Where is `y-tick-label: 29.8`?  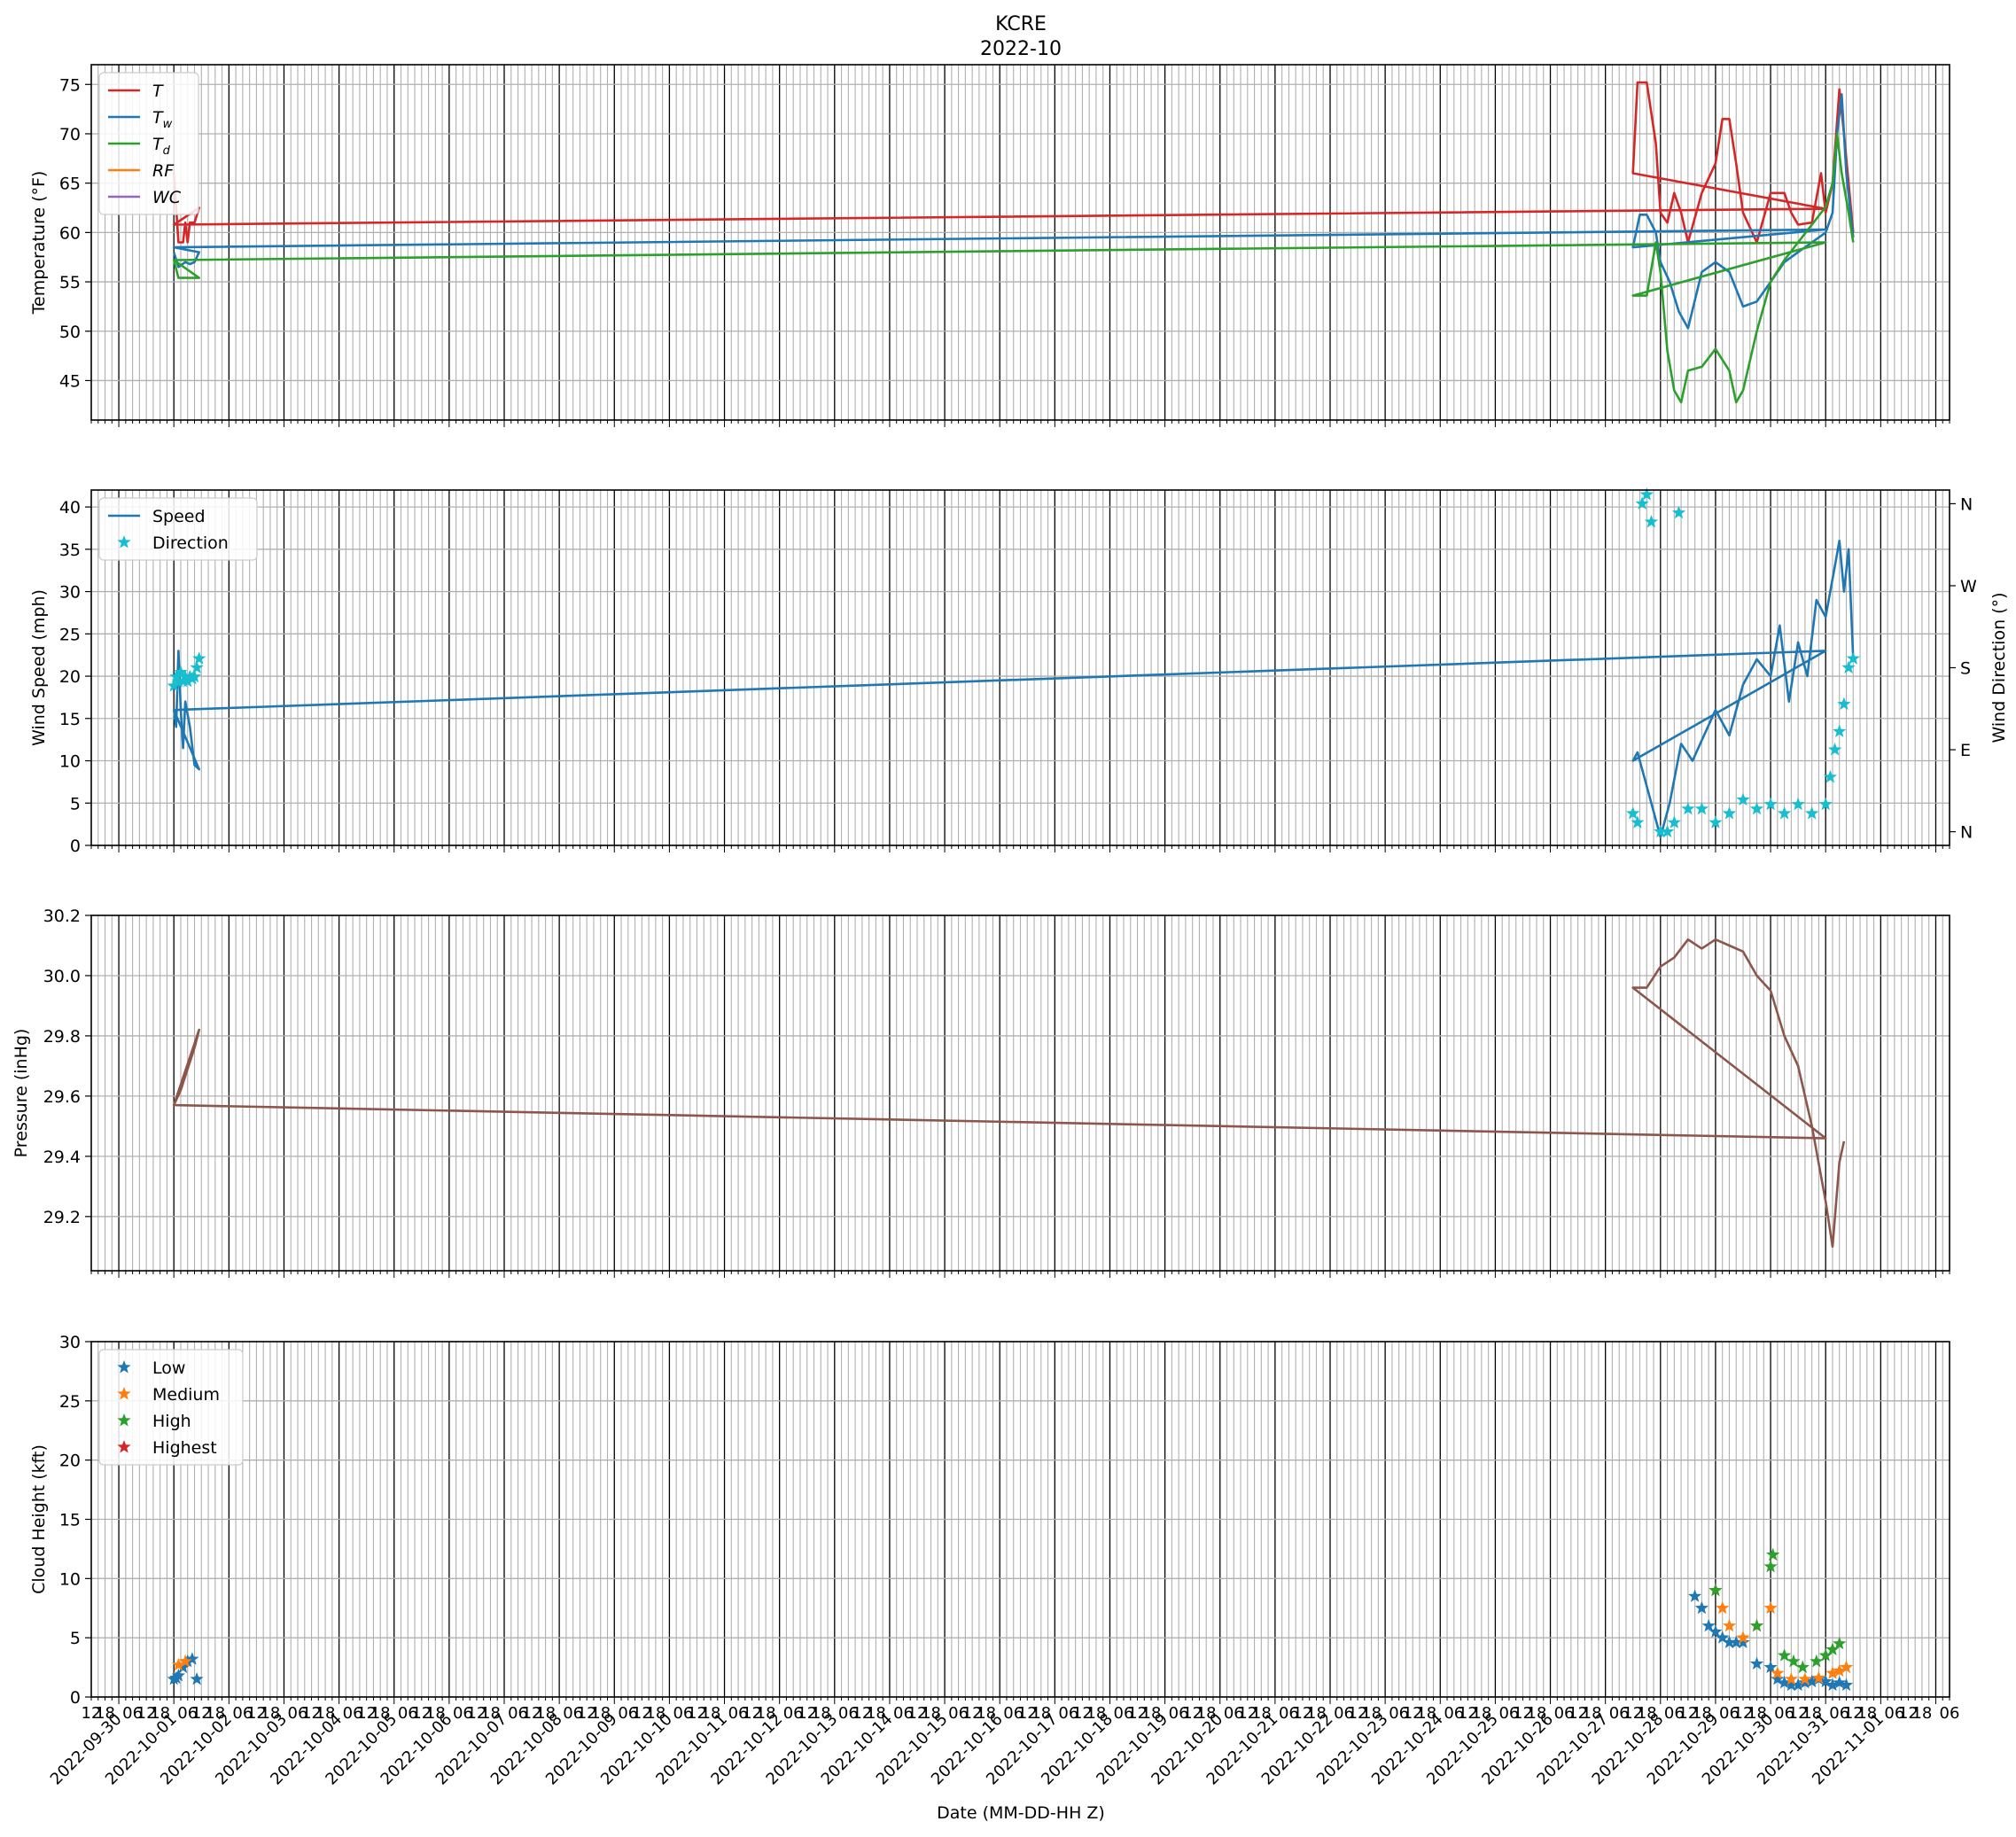 y-tick-label: 29.8 is located at coordinates (62, 1037).